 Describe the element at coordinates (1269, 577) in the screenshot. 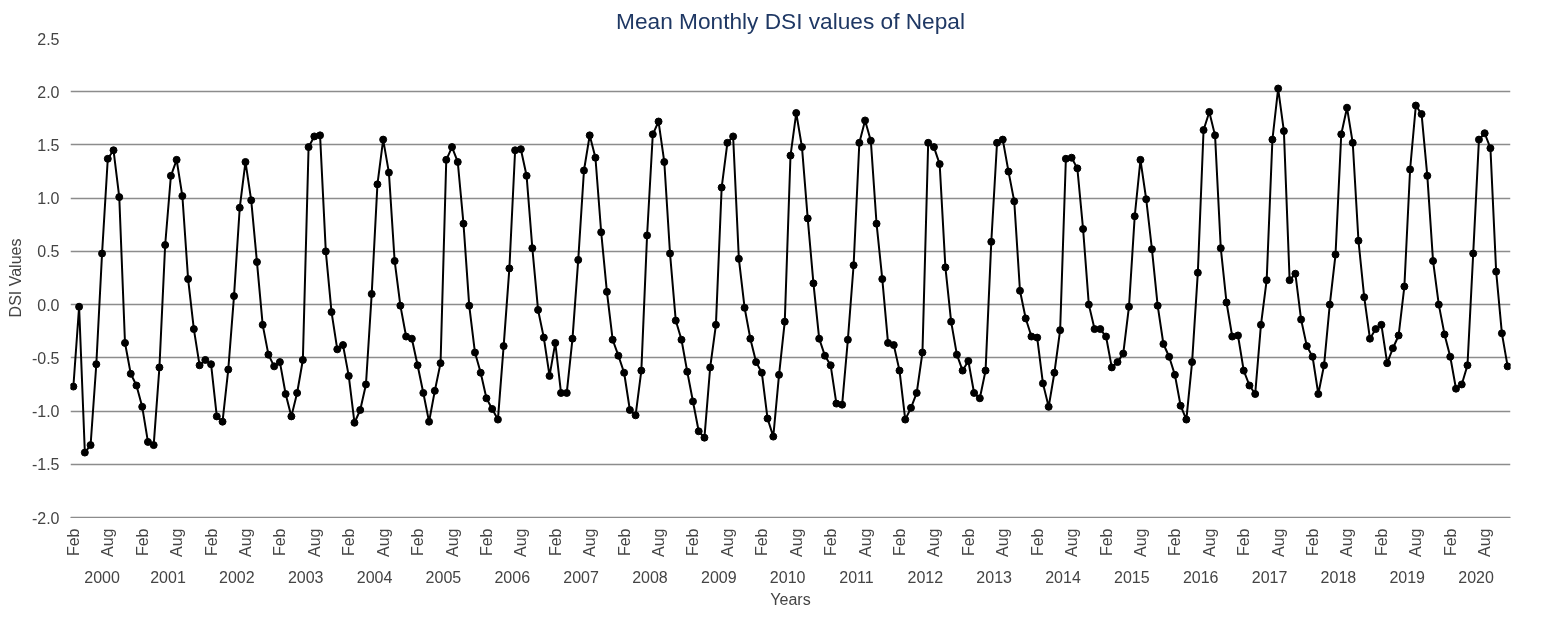

I see `text: 2017` at that location.